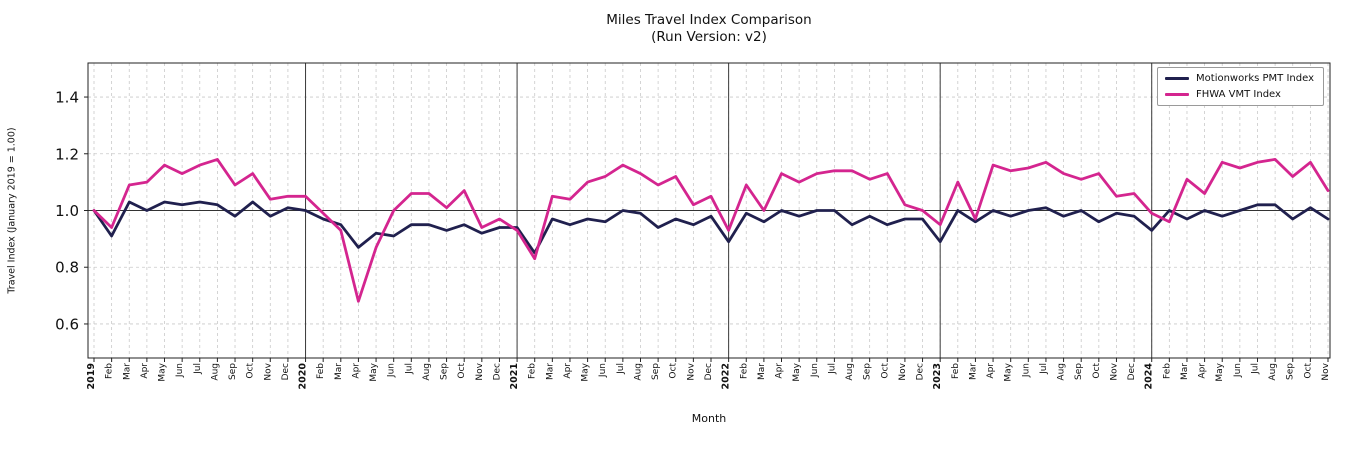 The width and height of the screenshot is (1350, 450). I want to click on svg-text: 1.4, so click(67, 98).